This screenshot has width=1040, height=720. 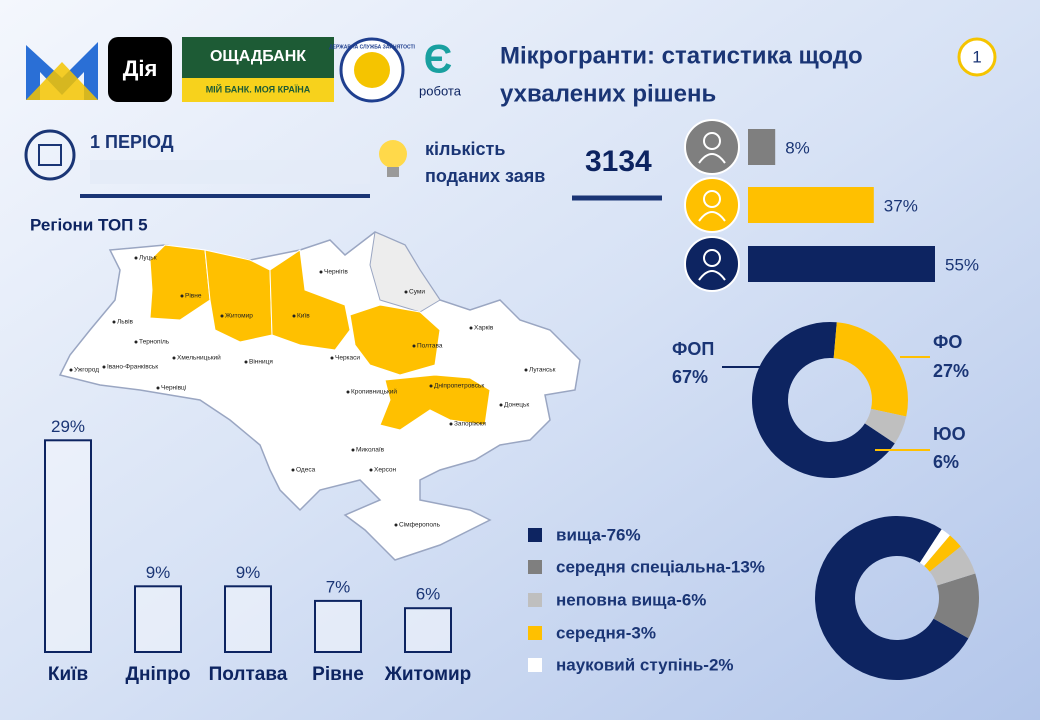 I want to click on city-label: Одеса, so click(x=306, y=470).